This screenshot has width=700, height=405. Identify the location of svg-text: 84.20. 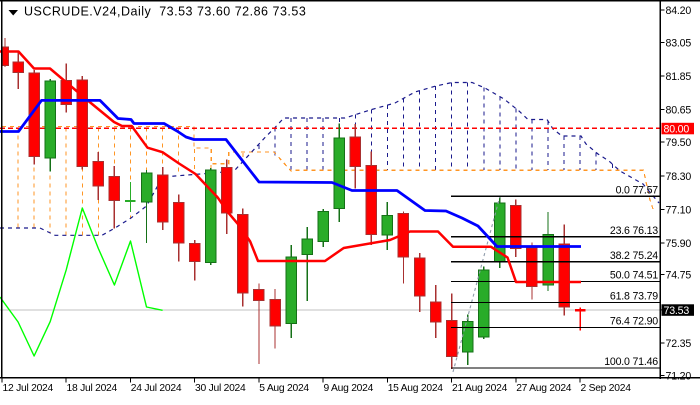
(679, 11).